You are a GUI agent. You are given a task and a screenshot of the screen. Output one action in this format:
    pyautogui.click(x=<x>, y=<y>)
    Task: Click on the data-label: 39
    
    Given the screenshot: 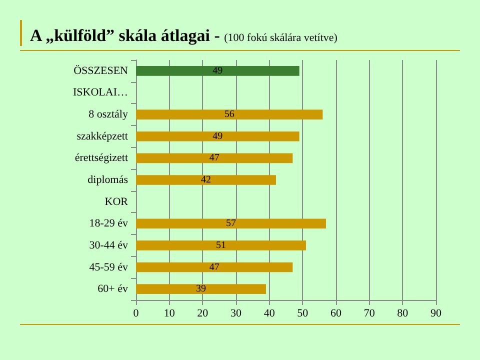 What is the action you would take?
    pyautogui.click(x=201, y=289)
    